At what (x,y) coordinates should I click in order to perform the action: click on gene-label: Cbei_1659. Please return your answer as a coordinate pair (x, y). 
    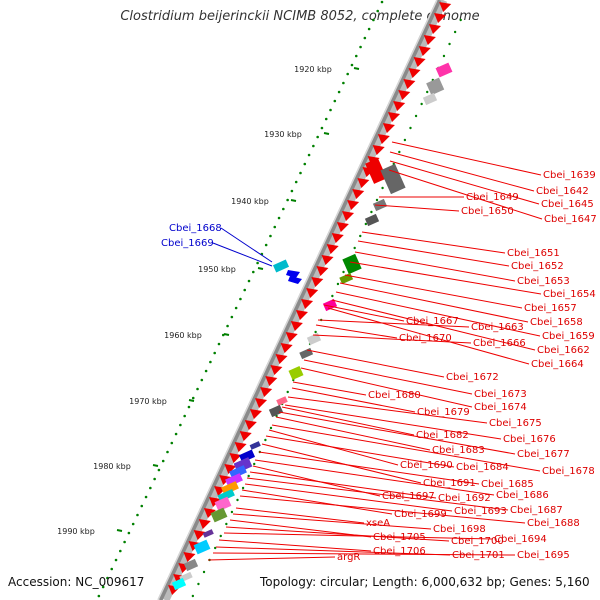
    Looking at the image, I should click on (568, 336).